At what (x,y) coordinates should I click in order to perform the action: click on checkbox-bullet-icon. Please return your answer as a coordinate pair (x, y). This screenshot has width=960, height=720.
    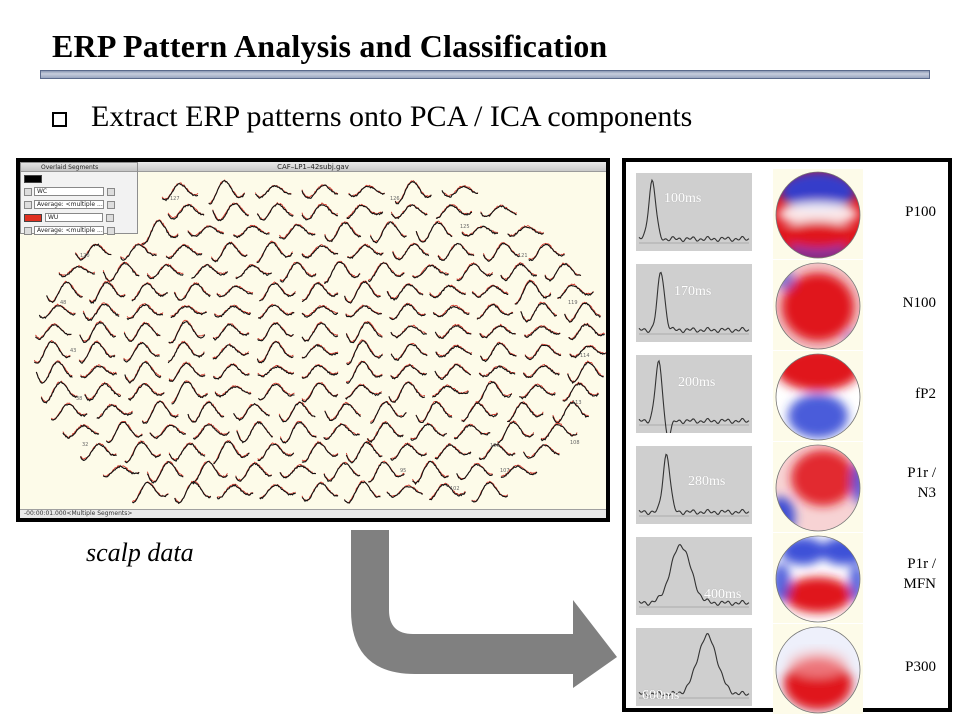
    Looking at the image, I should click on (59, 119).